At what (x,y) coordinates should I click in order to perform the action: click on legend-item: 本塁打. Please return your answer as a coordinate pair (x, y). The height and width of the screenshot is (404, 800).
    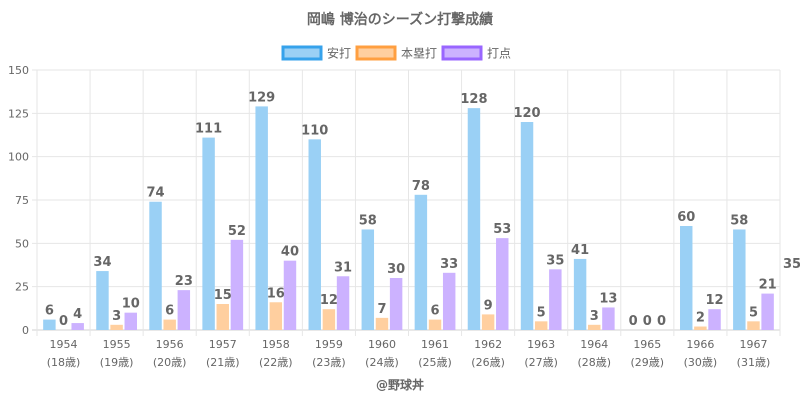
    Looking at the image, I should click on (396, 53).